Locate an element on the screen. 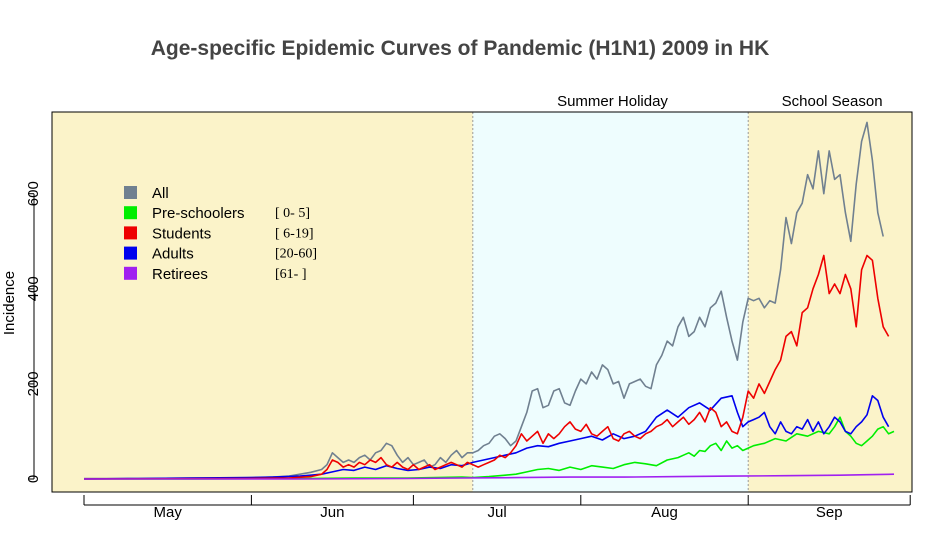 This screenshot has width=939, height=536. legend-swatch-all is located at coordinates (130, 192).